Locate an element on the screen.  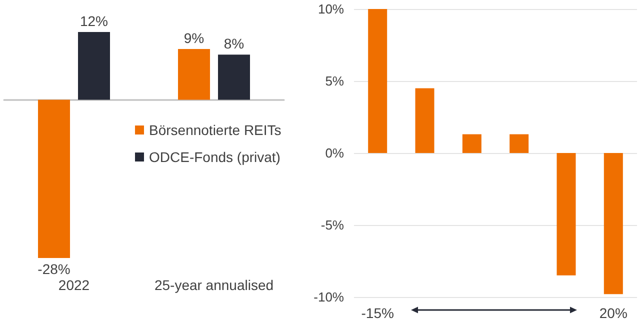
data-label: 8% is located at coordinates (234, 44).